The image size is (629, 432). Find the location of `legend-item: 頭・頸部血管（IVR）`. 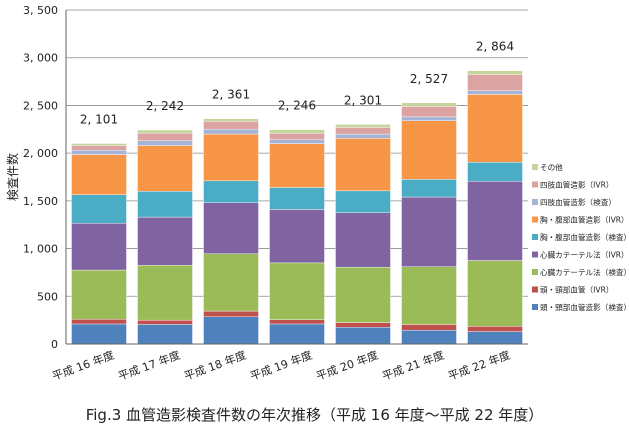

legend-item: 頭・頸部血管（IVR） is located at coordinates (572, 290).